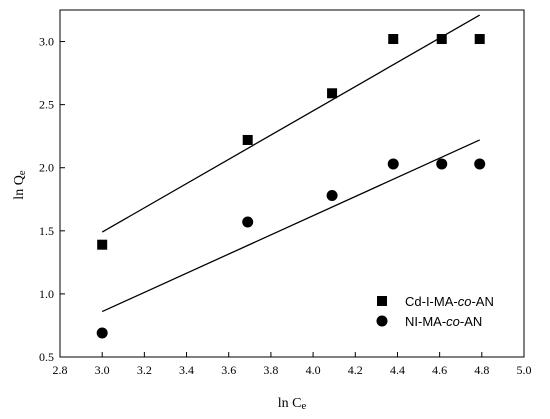  What do you see at coordinates (144, 370) in the screenshot?
I see `x-tick-label: 3.2` at bounding box center [144, 370].